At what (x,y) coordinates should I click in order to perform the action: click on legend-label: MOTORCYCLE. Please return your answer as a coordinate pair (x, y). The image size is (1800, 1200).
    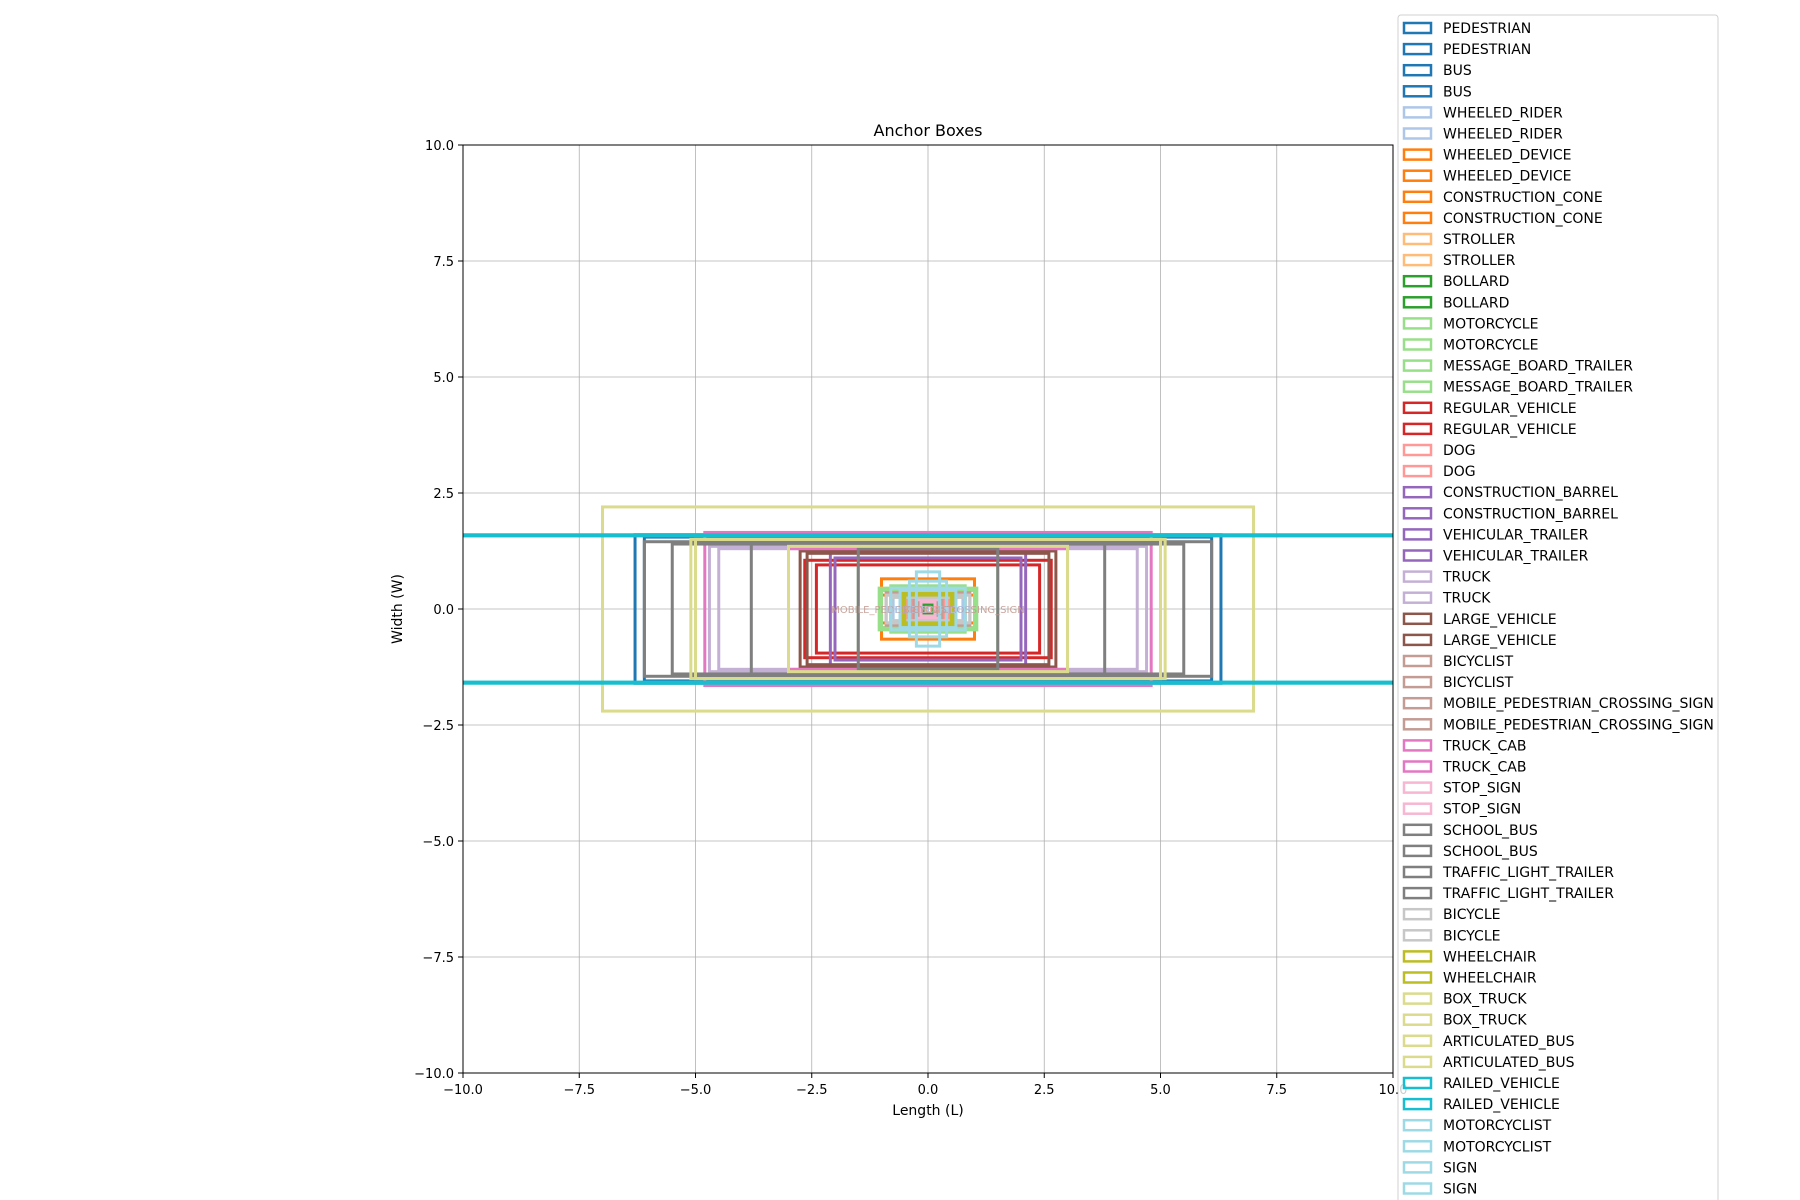
    Looking at the image, I should click on (1490, 324).